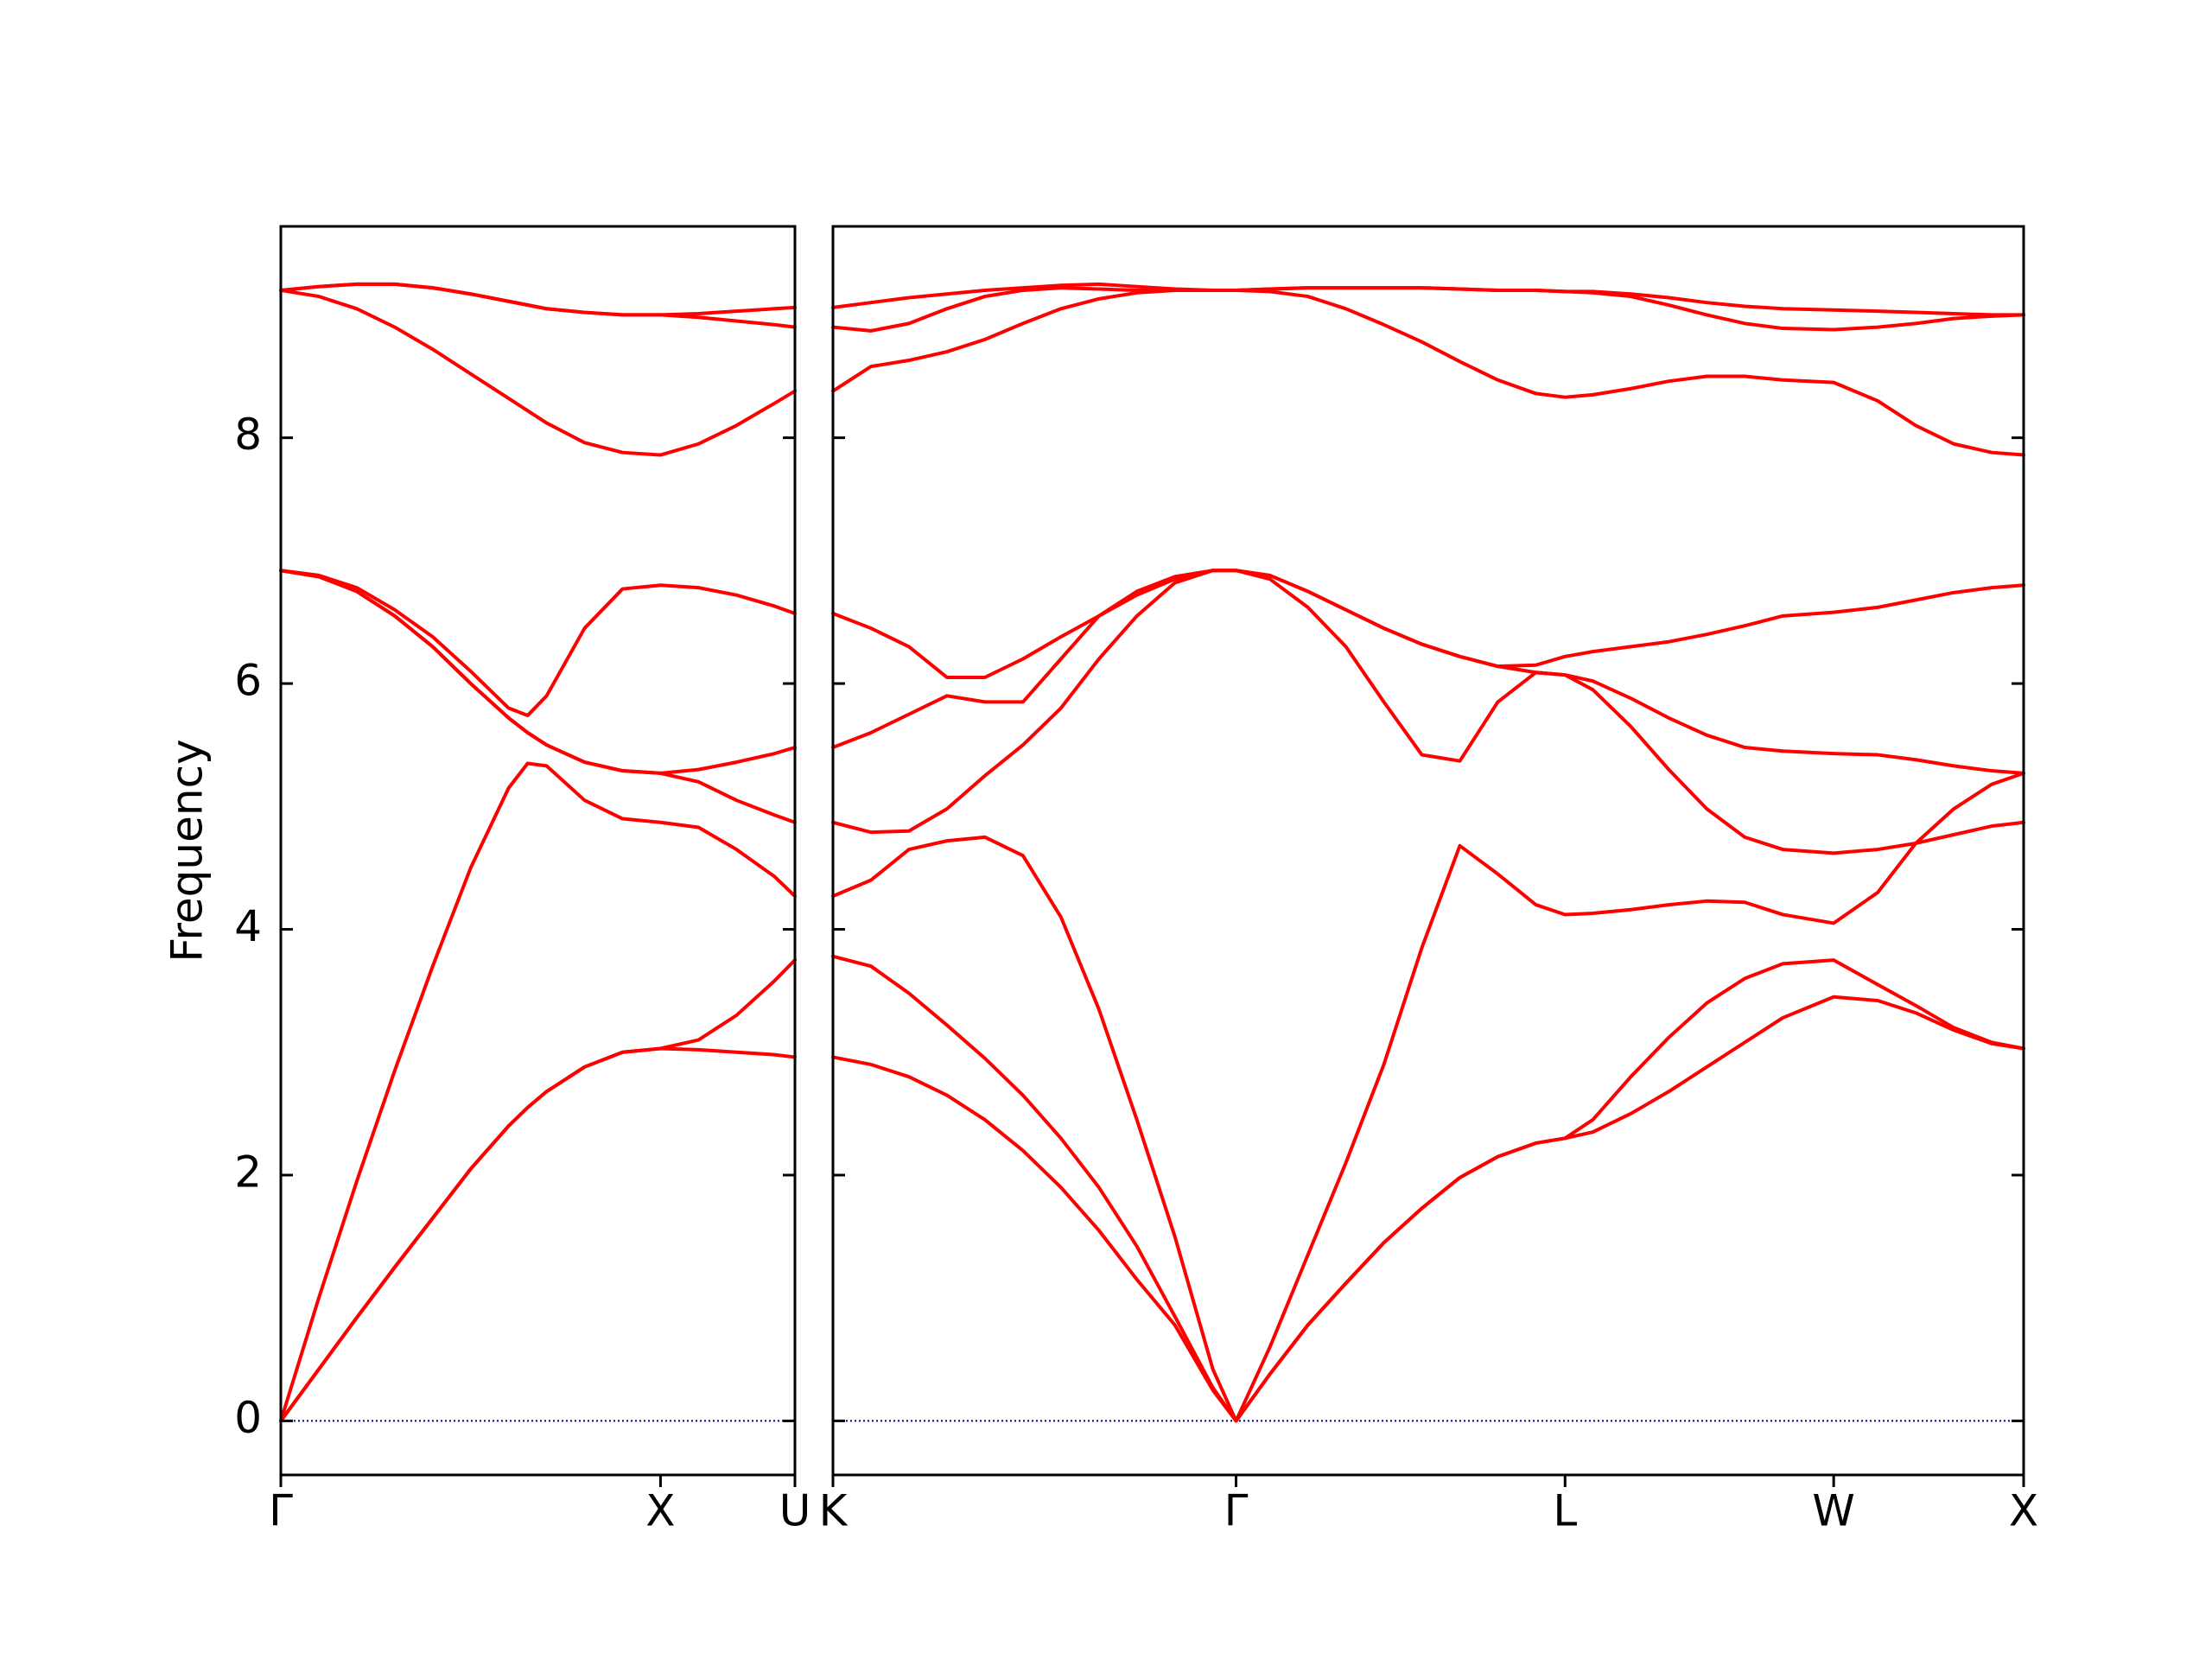  Describe the element at coordinates (248, 1418) in the screenshot. I see `y-tick-label: 0` at that location.